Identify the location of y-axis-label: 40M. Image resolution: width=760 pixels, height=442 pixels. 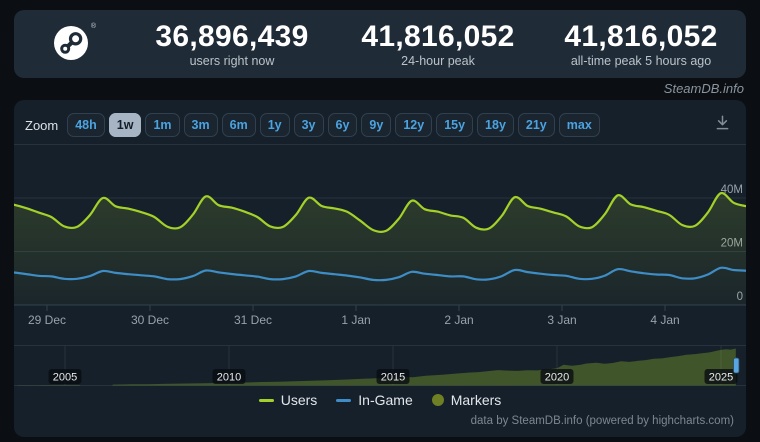
(732, 190).